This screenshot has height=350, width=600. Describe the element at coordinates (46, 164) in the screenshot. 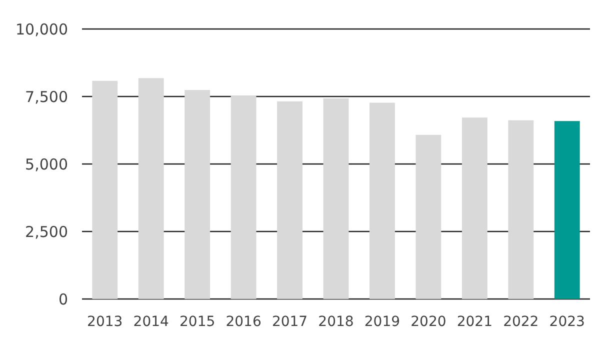

I see `y-tick-label: 5,000` at that location.